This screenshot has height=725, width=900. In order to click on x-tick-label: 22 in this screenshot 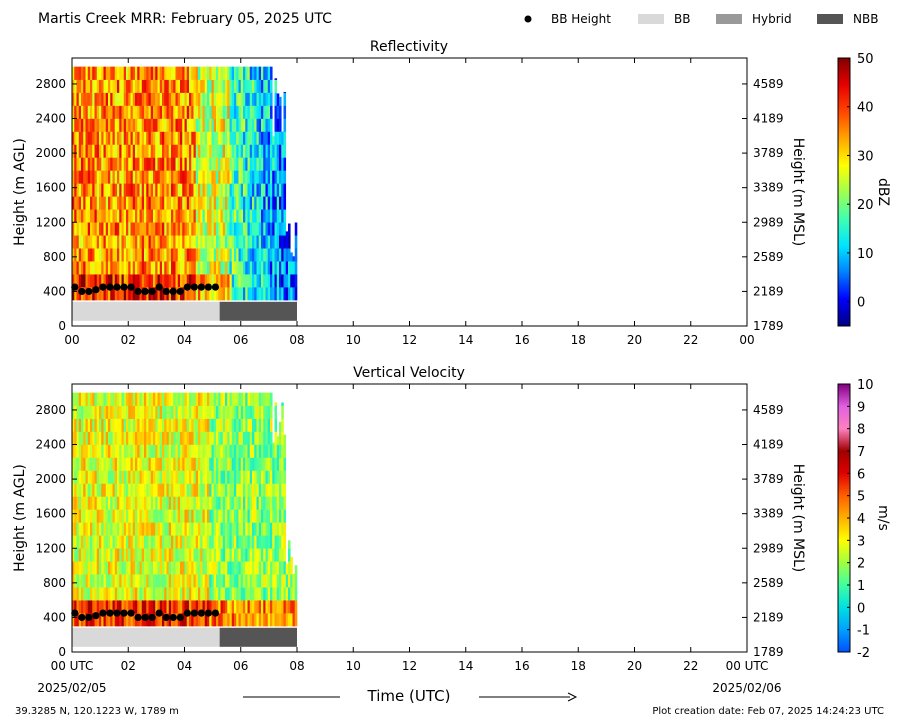, I will do `click(690, 666)`.